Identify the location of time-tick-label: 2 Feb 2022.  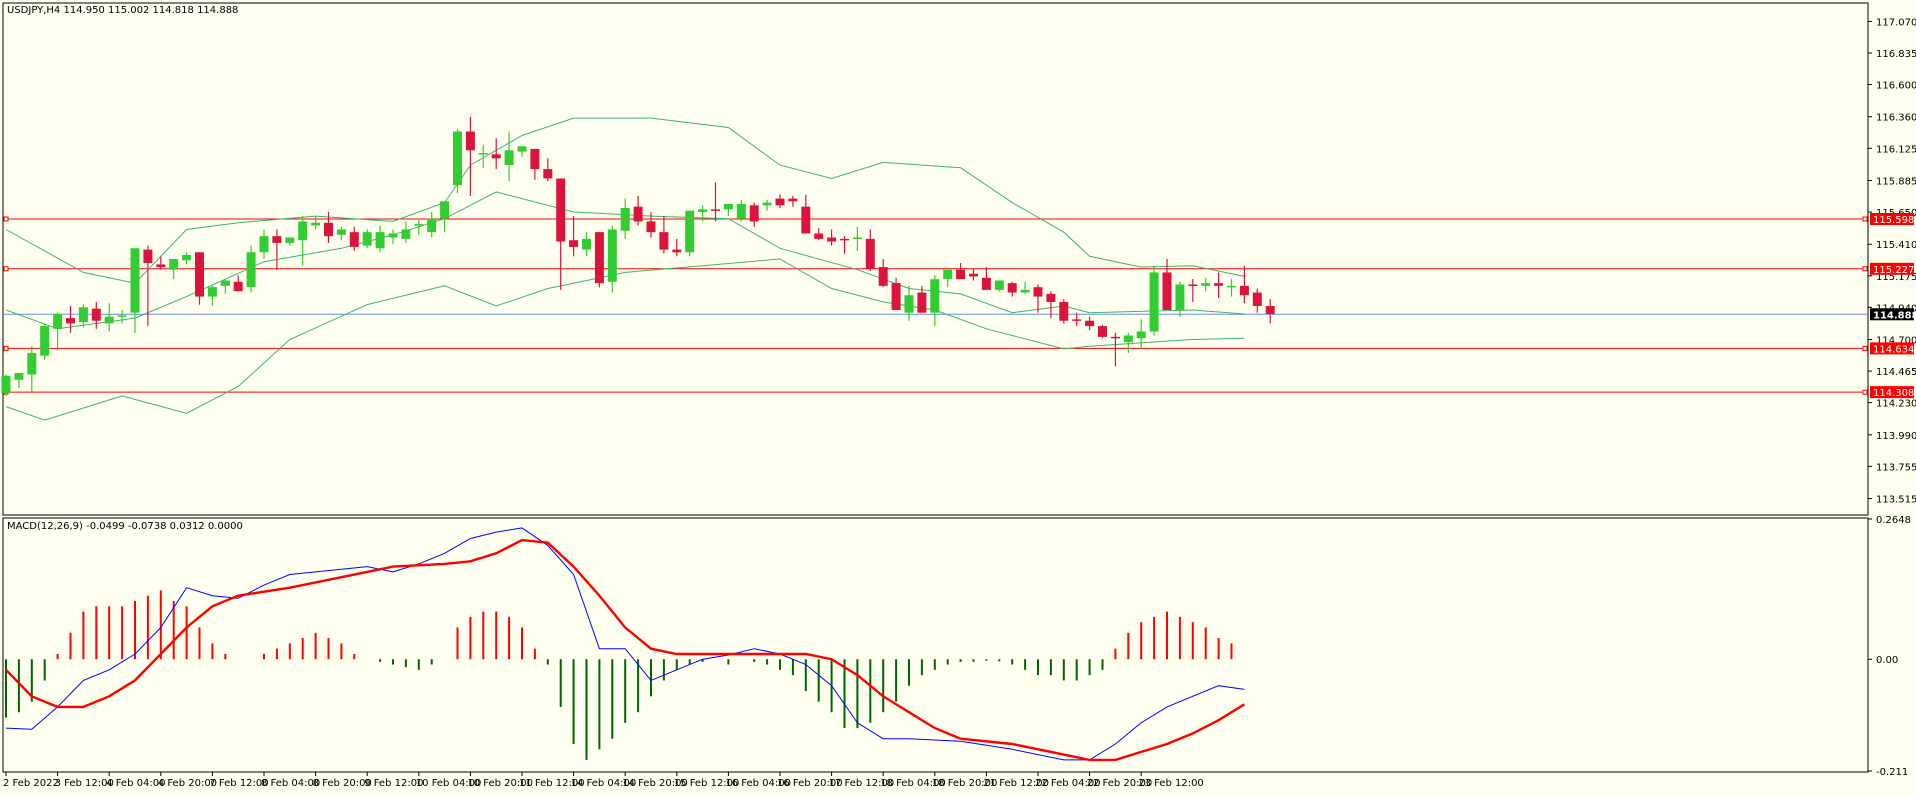
(31, 783).